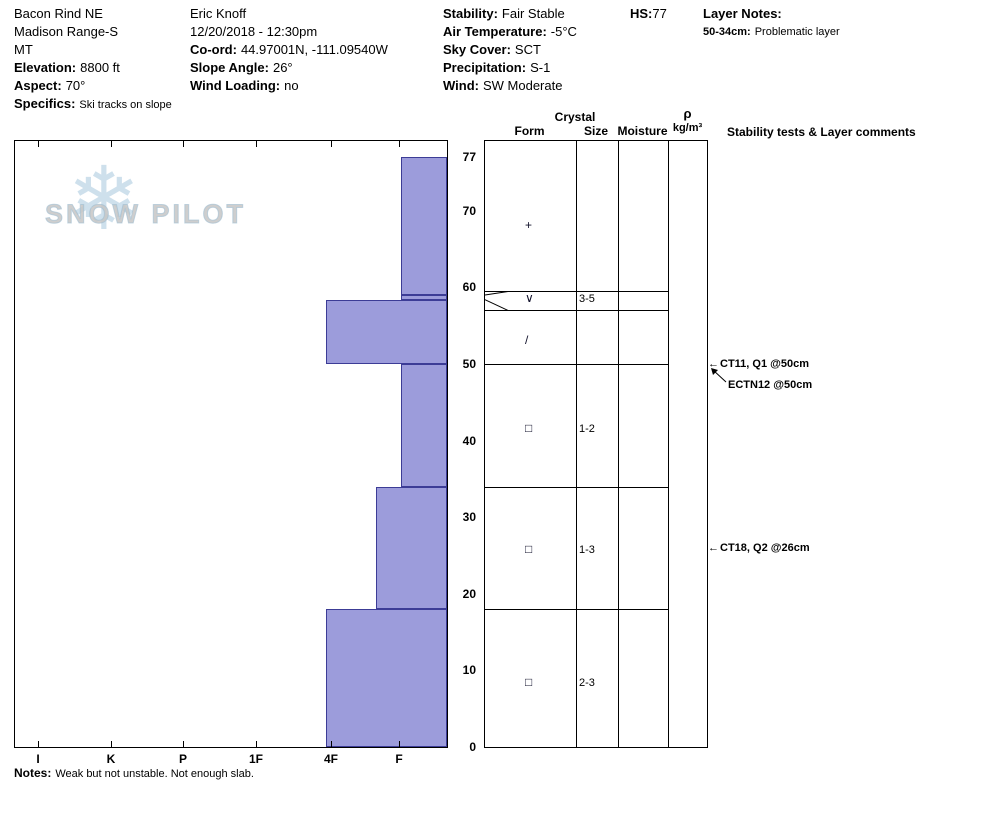 The width and height of the screenshot is (994, 840). Describe the element at coordinates (687, 113) in the screenshot. I see `density-symbol-header: ρ` at that location.